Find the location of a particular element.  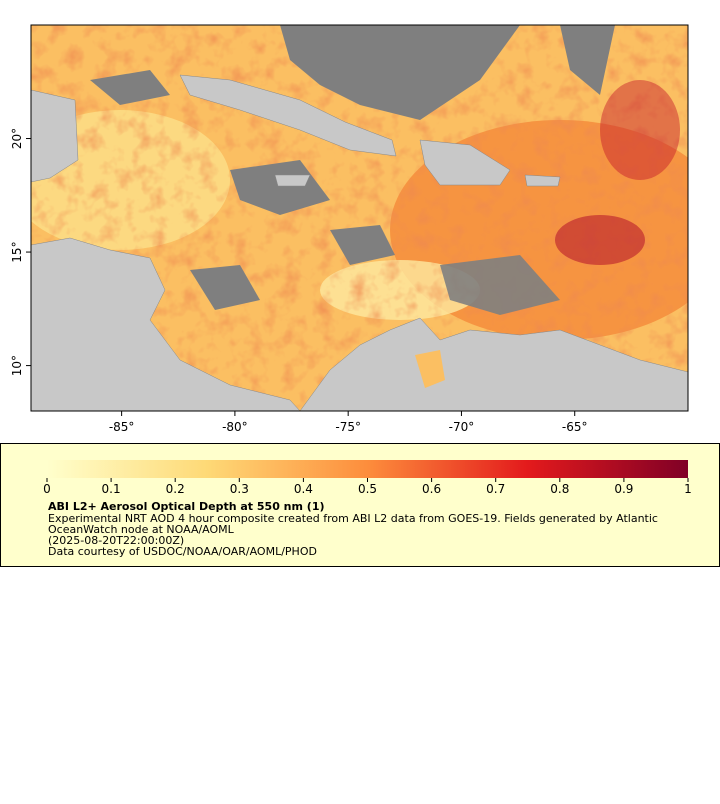

x-tick-label: -80° is located at coordinates (235, 427).